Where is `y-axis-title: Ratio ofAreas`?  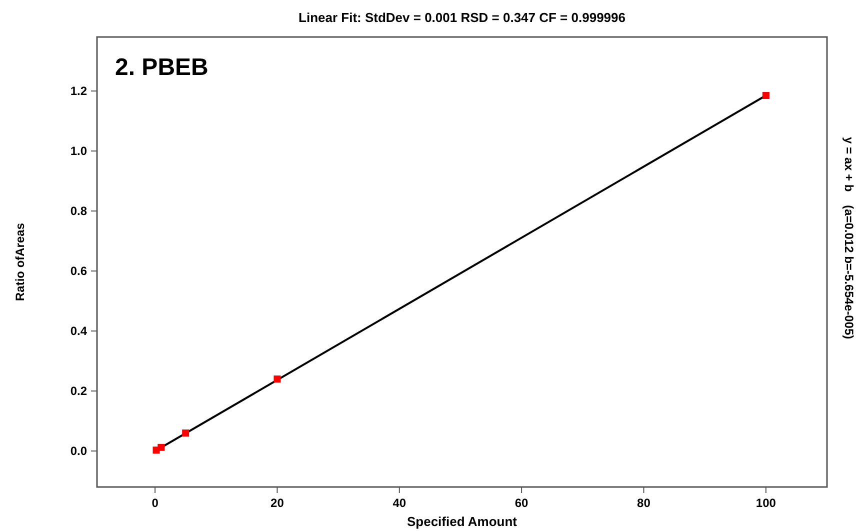
y-axis-title: Ratio ofAreas is located at coordinates (20, 262).